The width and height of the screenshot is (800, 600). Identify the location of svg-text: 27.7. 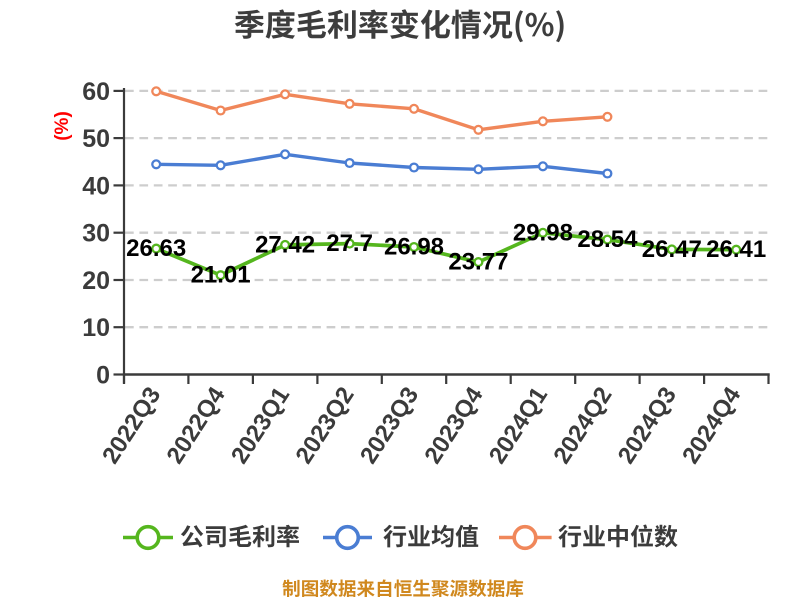
(349, 243).